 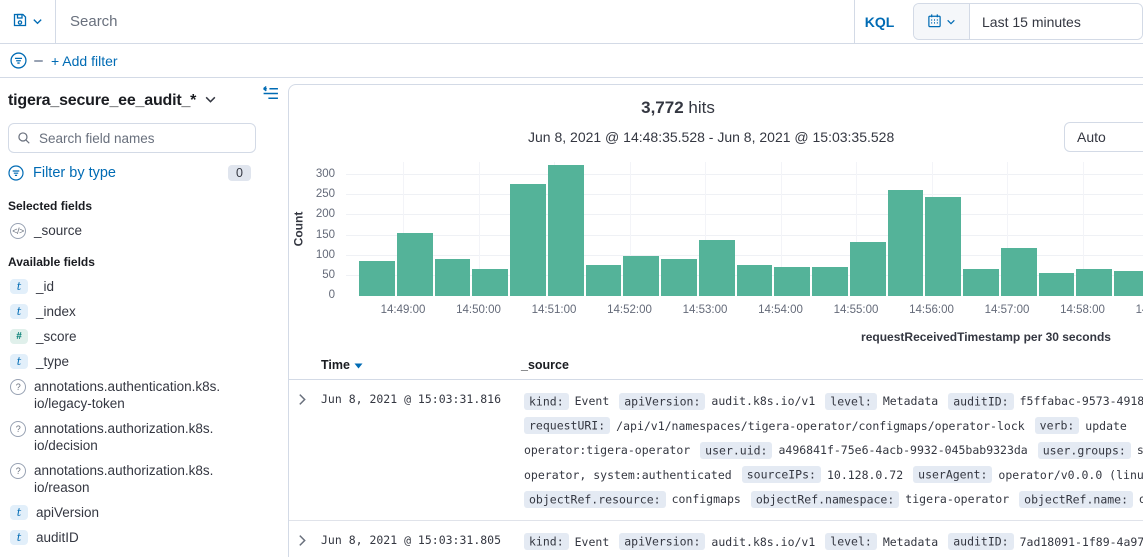 What do you see at coordinates (51, 262) in the screenshot?
I see `available-fields-heading: Available fields` at bounding box center [51, 262].